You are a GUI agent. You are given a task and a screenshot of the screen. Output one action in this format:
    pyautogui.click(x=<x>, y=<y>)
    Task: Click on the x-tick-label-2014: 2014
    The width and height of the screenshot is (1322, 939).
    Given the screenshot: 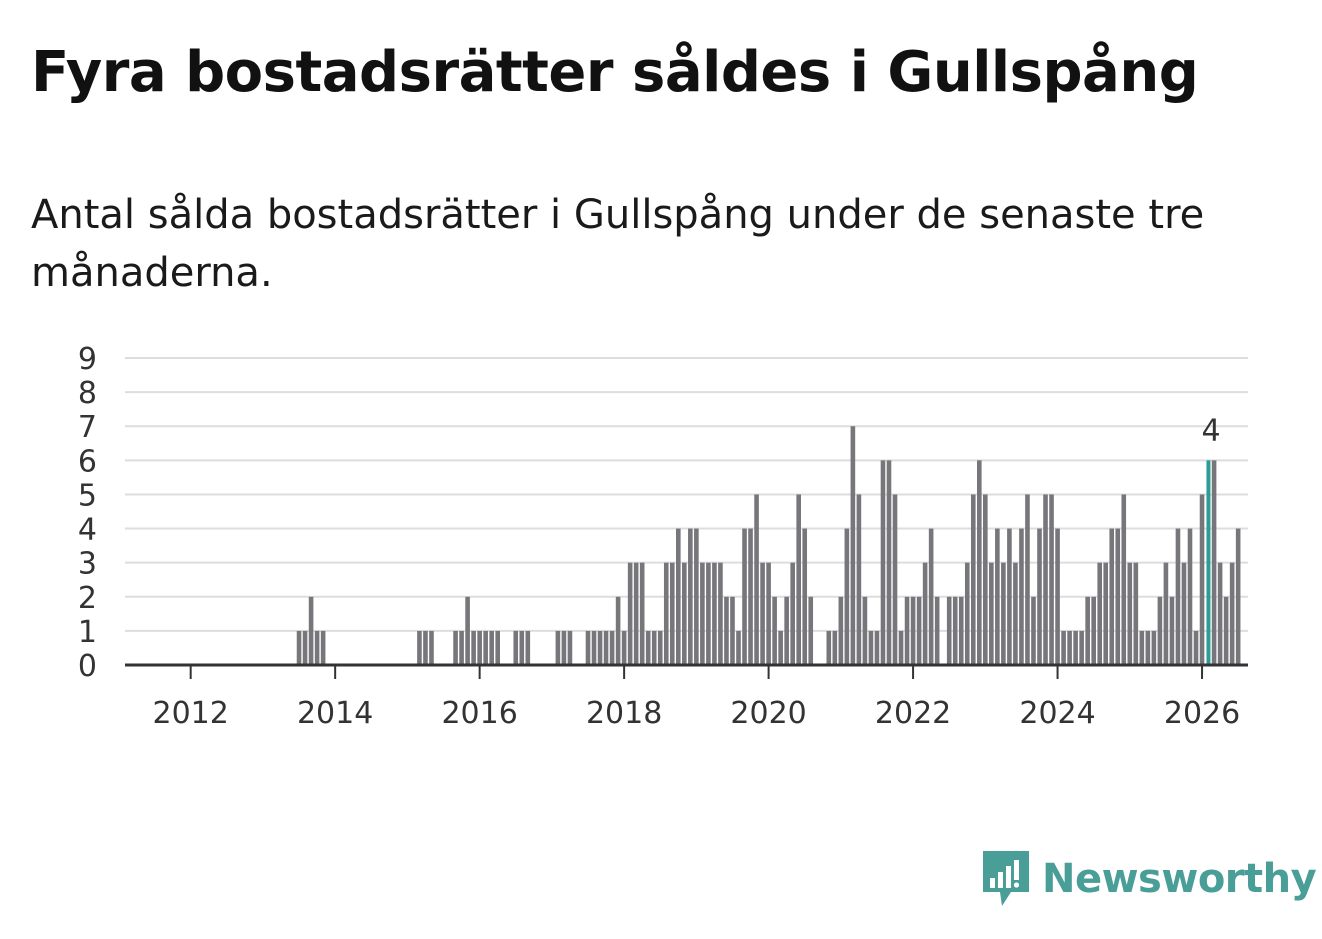 What is the action you would take?
    pyautogui.click(x=335, y=713)
    